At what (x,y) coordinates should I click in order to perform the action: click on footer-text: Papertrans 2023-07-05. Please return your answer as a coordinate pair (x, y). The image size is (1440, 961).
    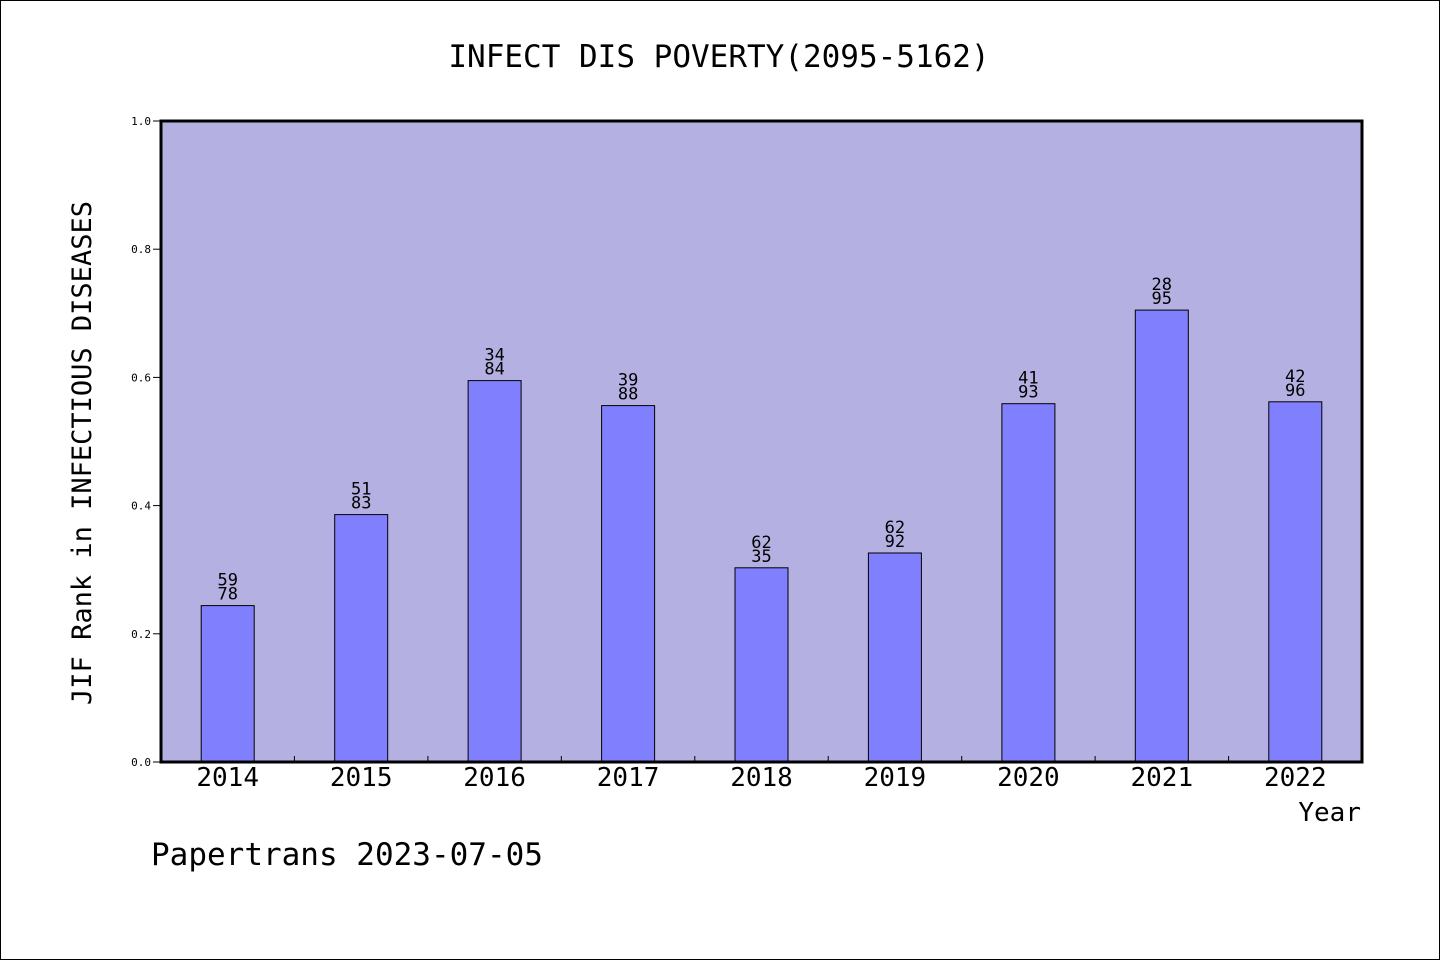
    Looking at the image, I should click on (347, 855).